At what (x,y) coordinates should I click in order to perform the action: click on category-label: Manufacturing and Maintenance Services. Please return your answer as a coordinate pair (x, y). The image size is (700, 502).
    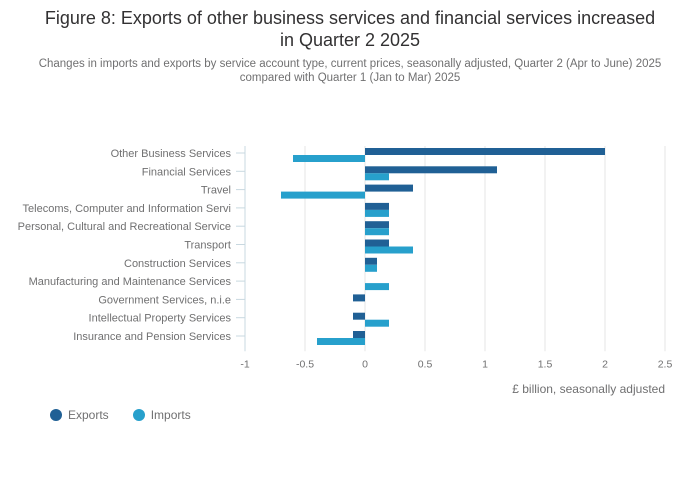
    Looking at the image, I should click on (130, 282).